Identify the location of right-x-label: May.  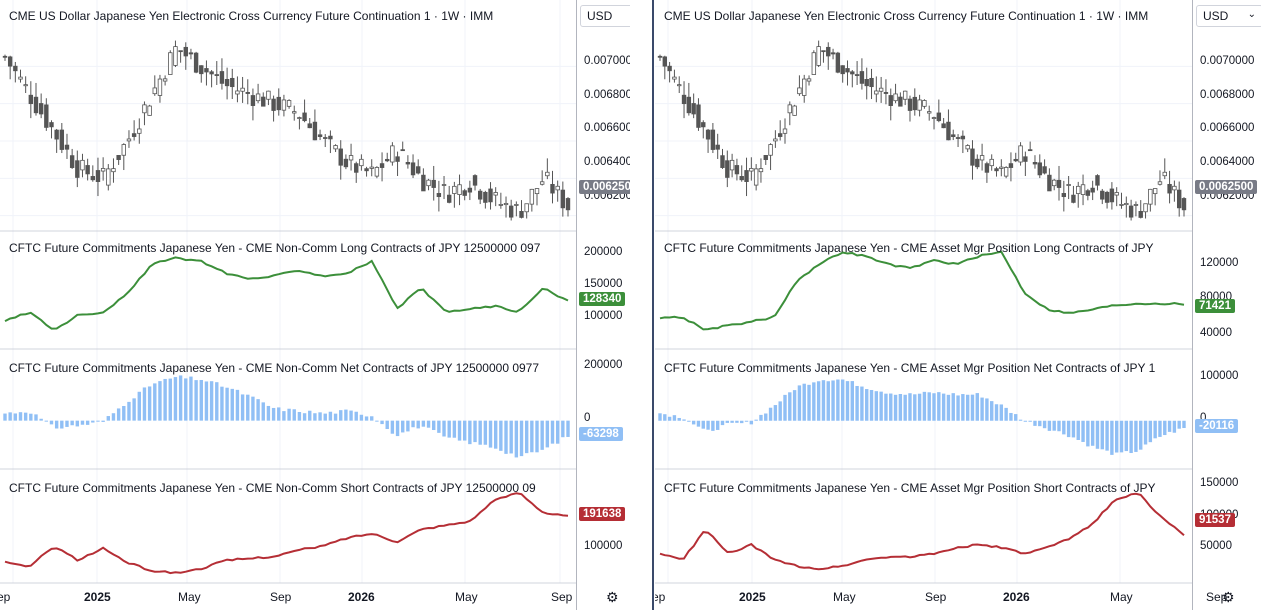
(1121, 597).